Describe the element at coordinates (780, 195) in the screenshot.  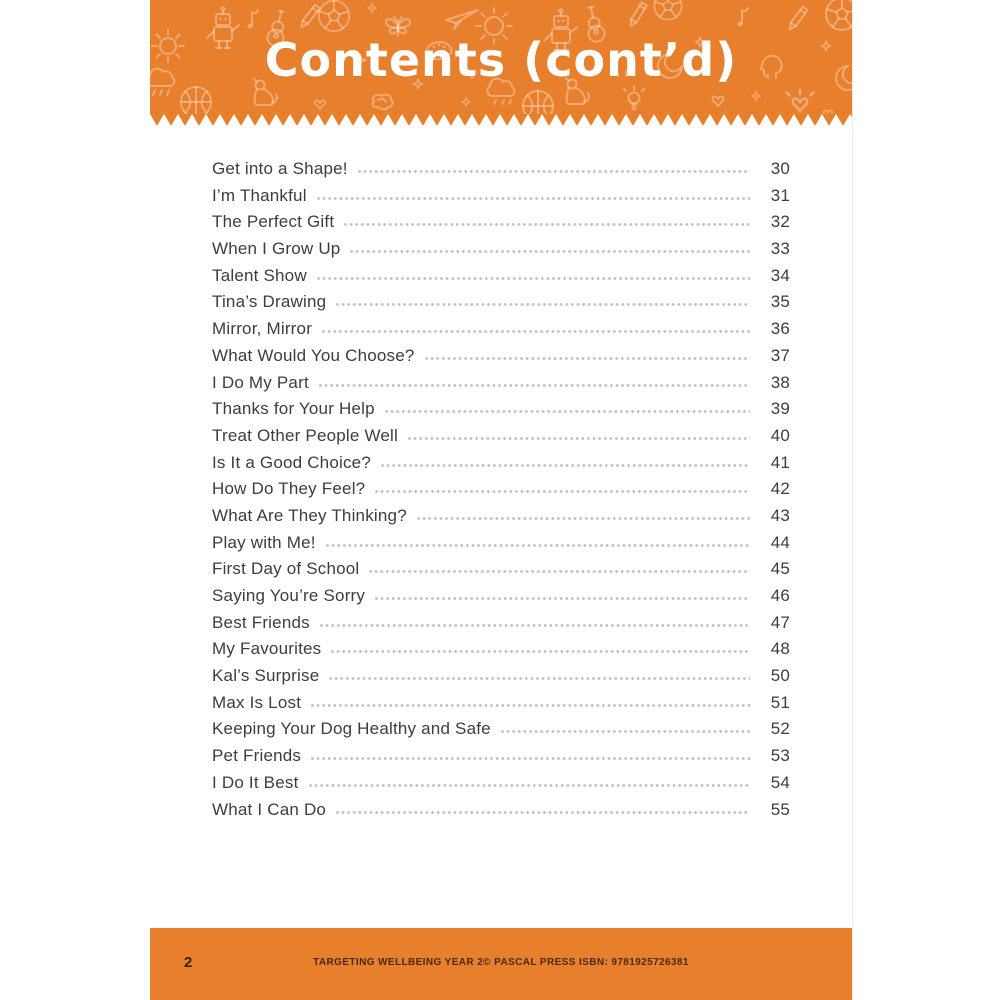
I see `toc-entry-page: 31` at that location.